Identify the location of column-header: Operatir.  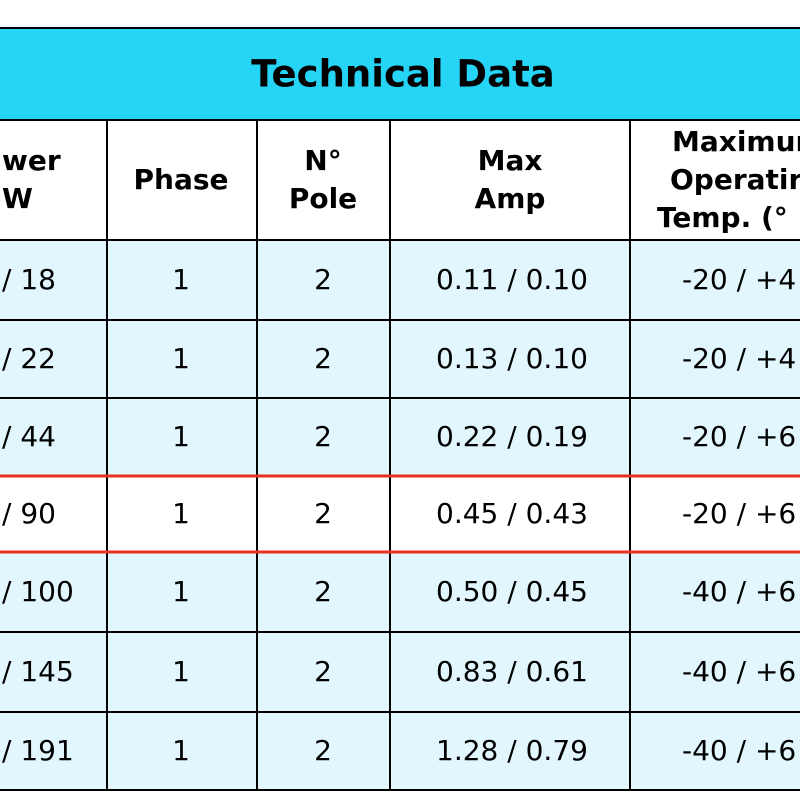
(735, 179).